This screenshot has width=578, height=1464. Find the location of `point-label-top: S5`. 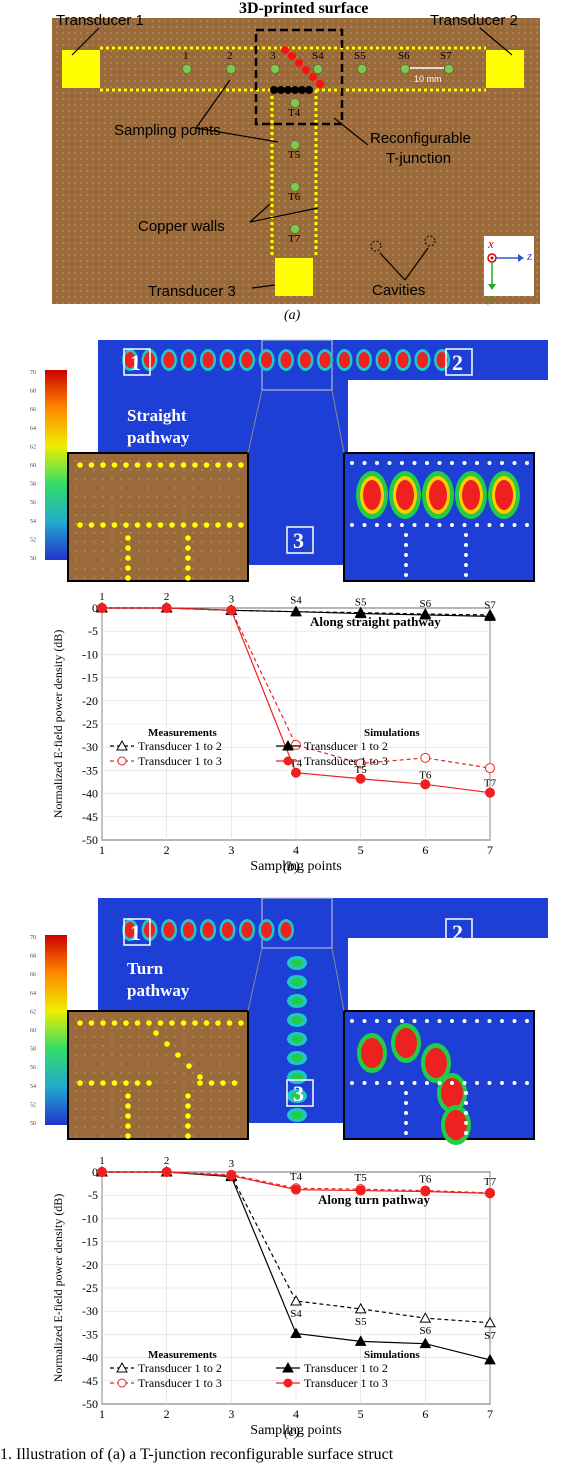

point-label-top: S5 is located at coordinates (361, 603).